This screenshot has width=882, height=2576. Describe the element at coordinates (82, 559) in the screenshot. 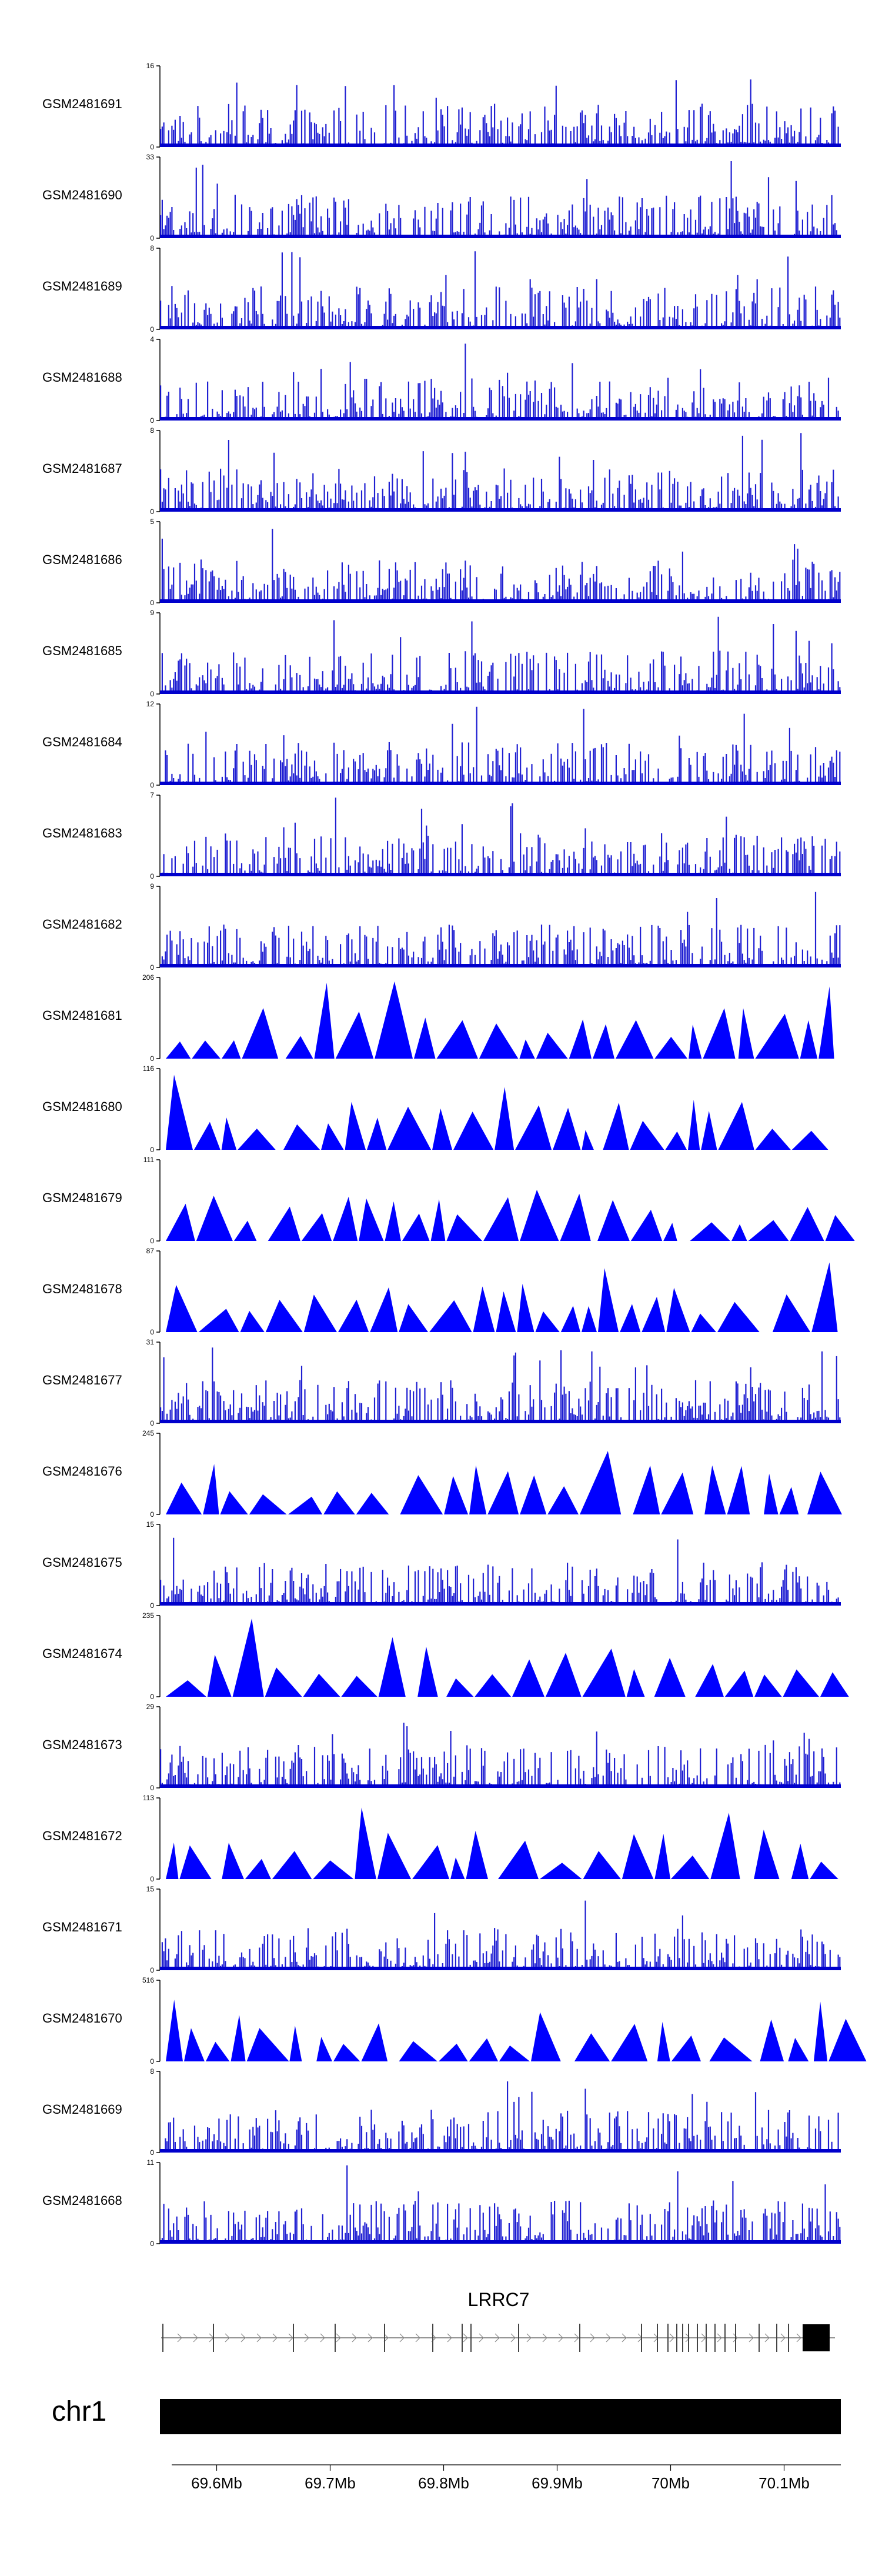

I see `track-label: GSM2481686` at that location.